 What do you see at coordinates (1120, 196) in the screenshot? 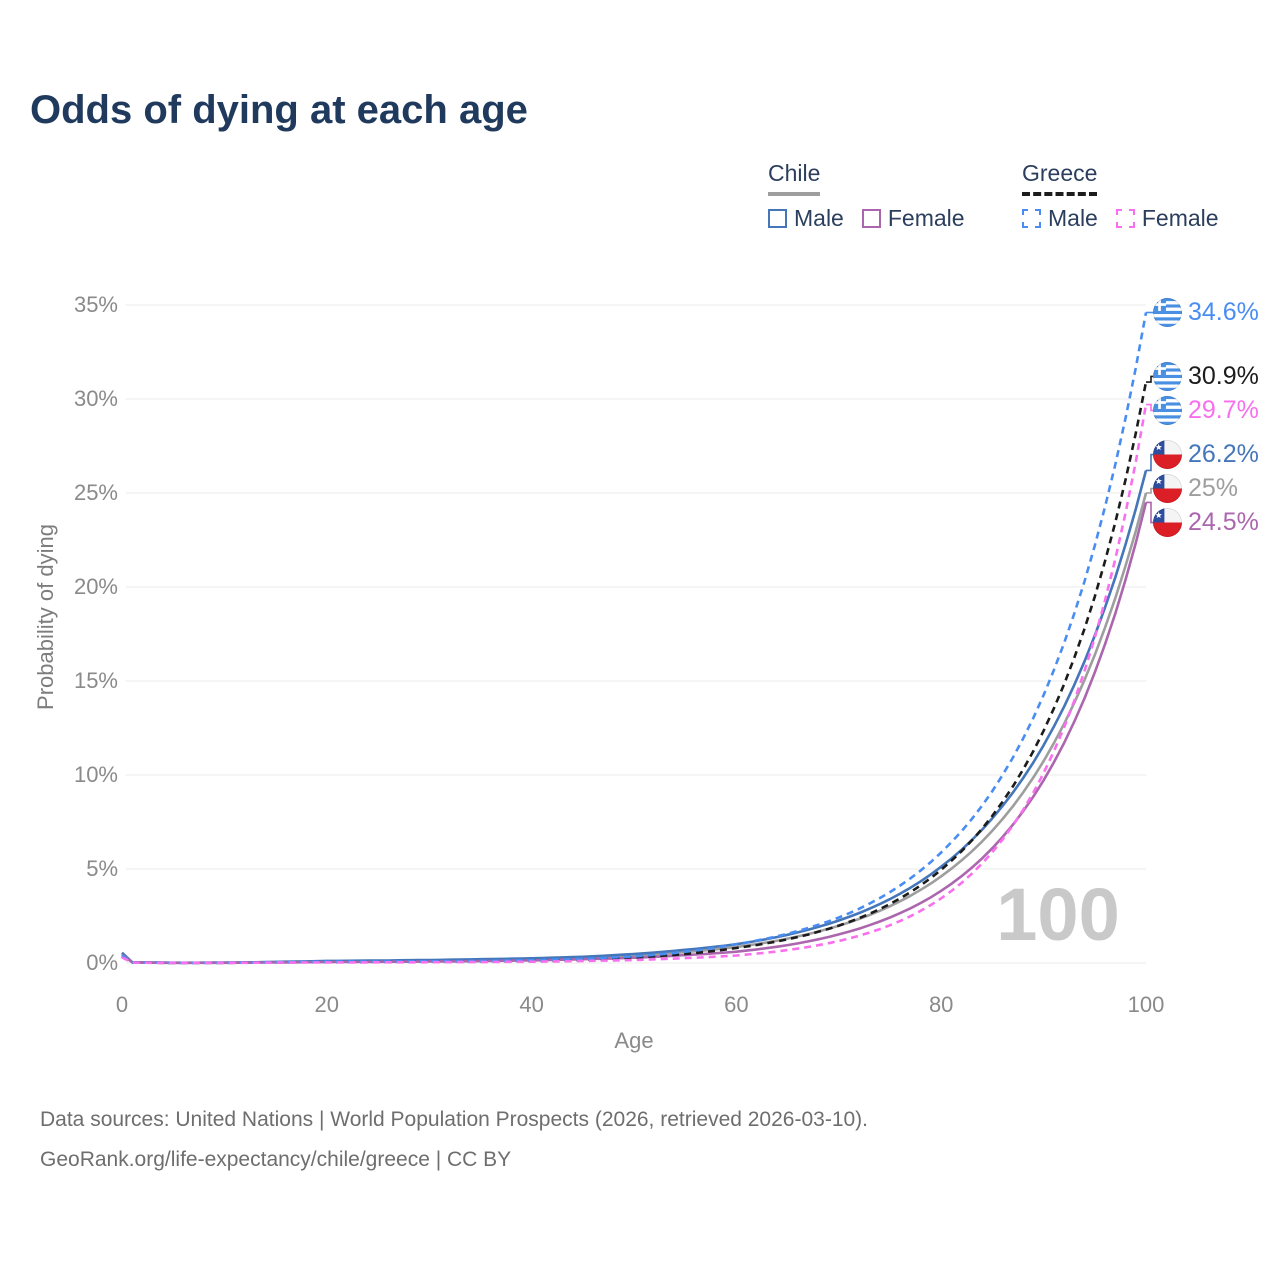
I see `legend-group-greece: Greece Male Female` at bounding box center [1120, 196].